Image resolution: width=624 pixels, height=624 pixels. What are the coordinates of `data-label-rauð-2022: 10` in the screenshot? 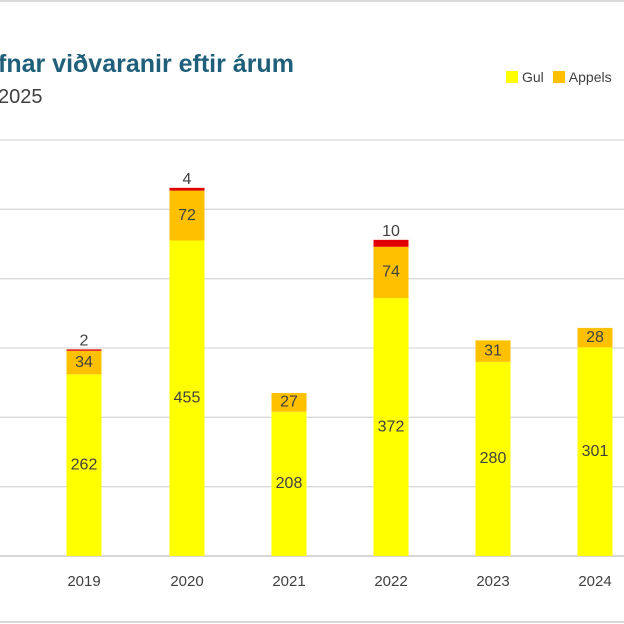 It's located at (391, 231).